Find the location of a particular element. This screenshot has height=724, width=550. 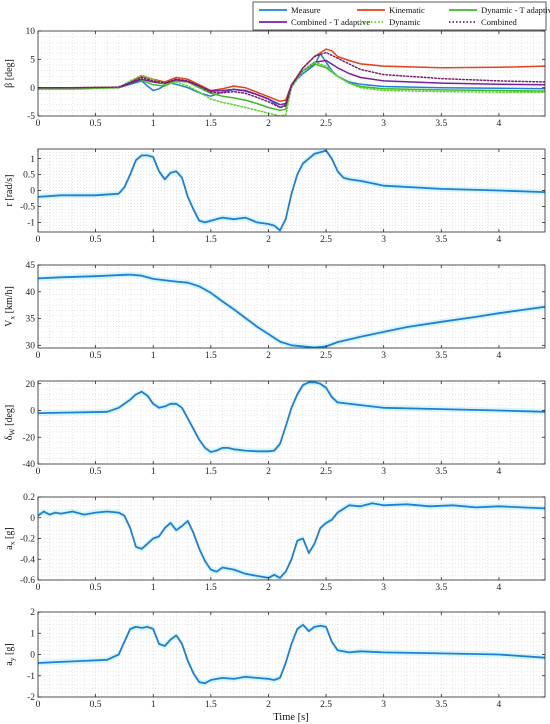

series-line-dynamic is located at coordinates (291, 88).